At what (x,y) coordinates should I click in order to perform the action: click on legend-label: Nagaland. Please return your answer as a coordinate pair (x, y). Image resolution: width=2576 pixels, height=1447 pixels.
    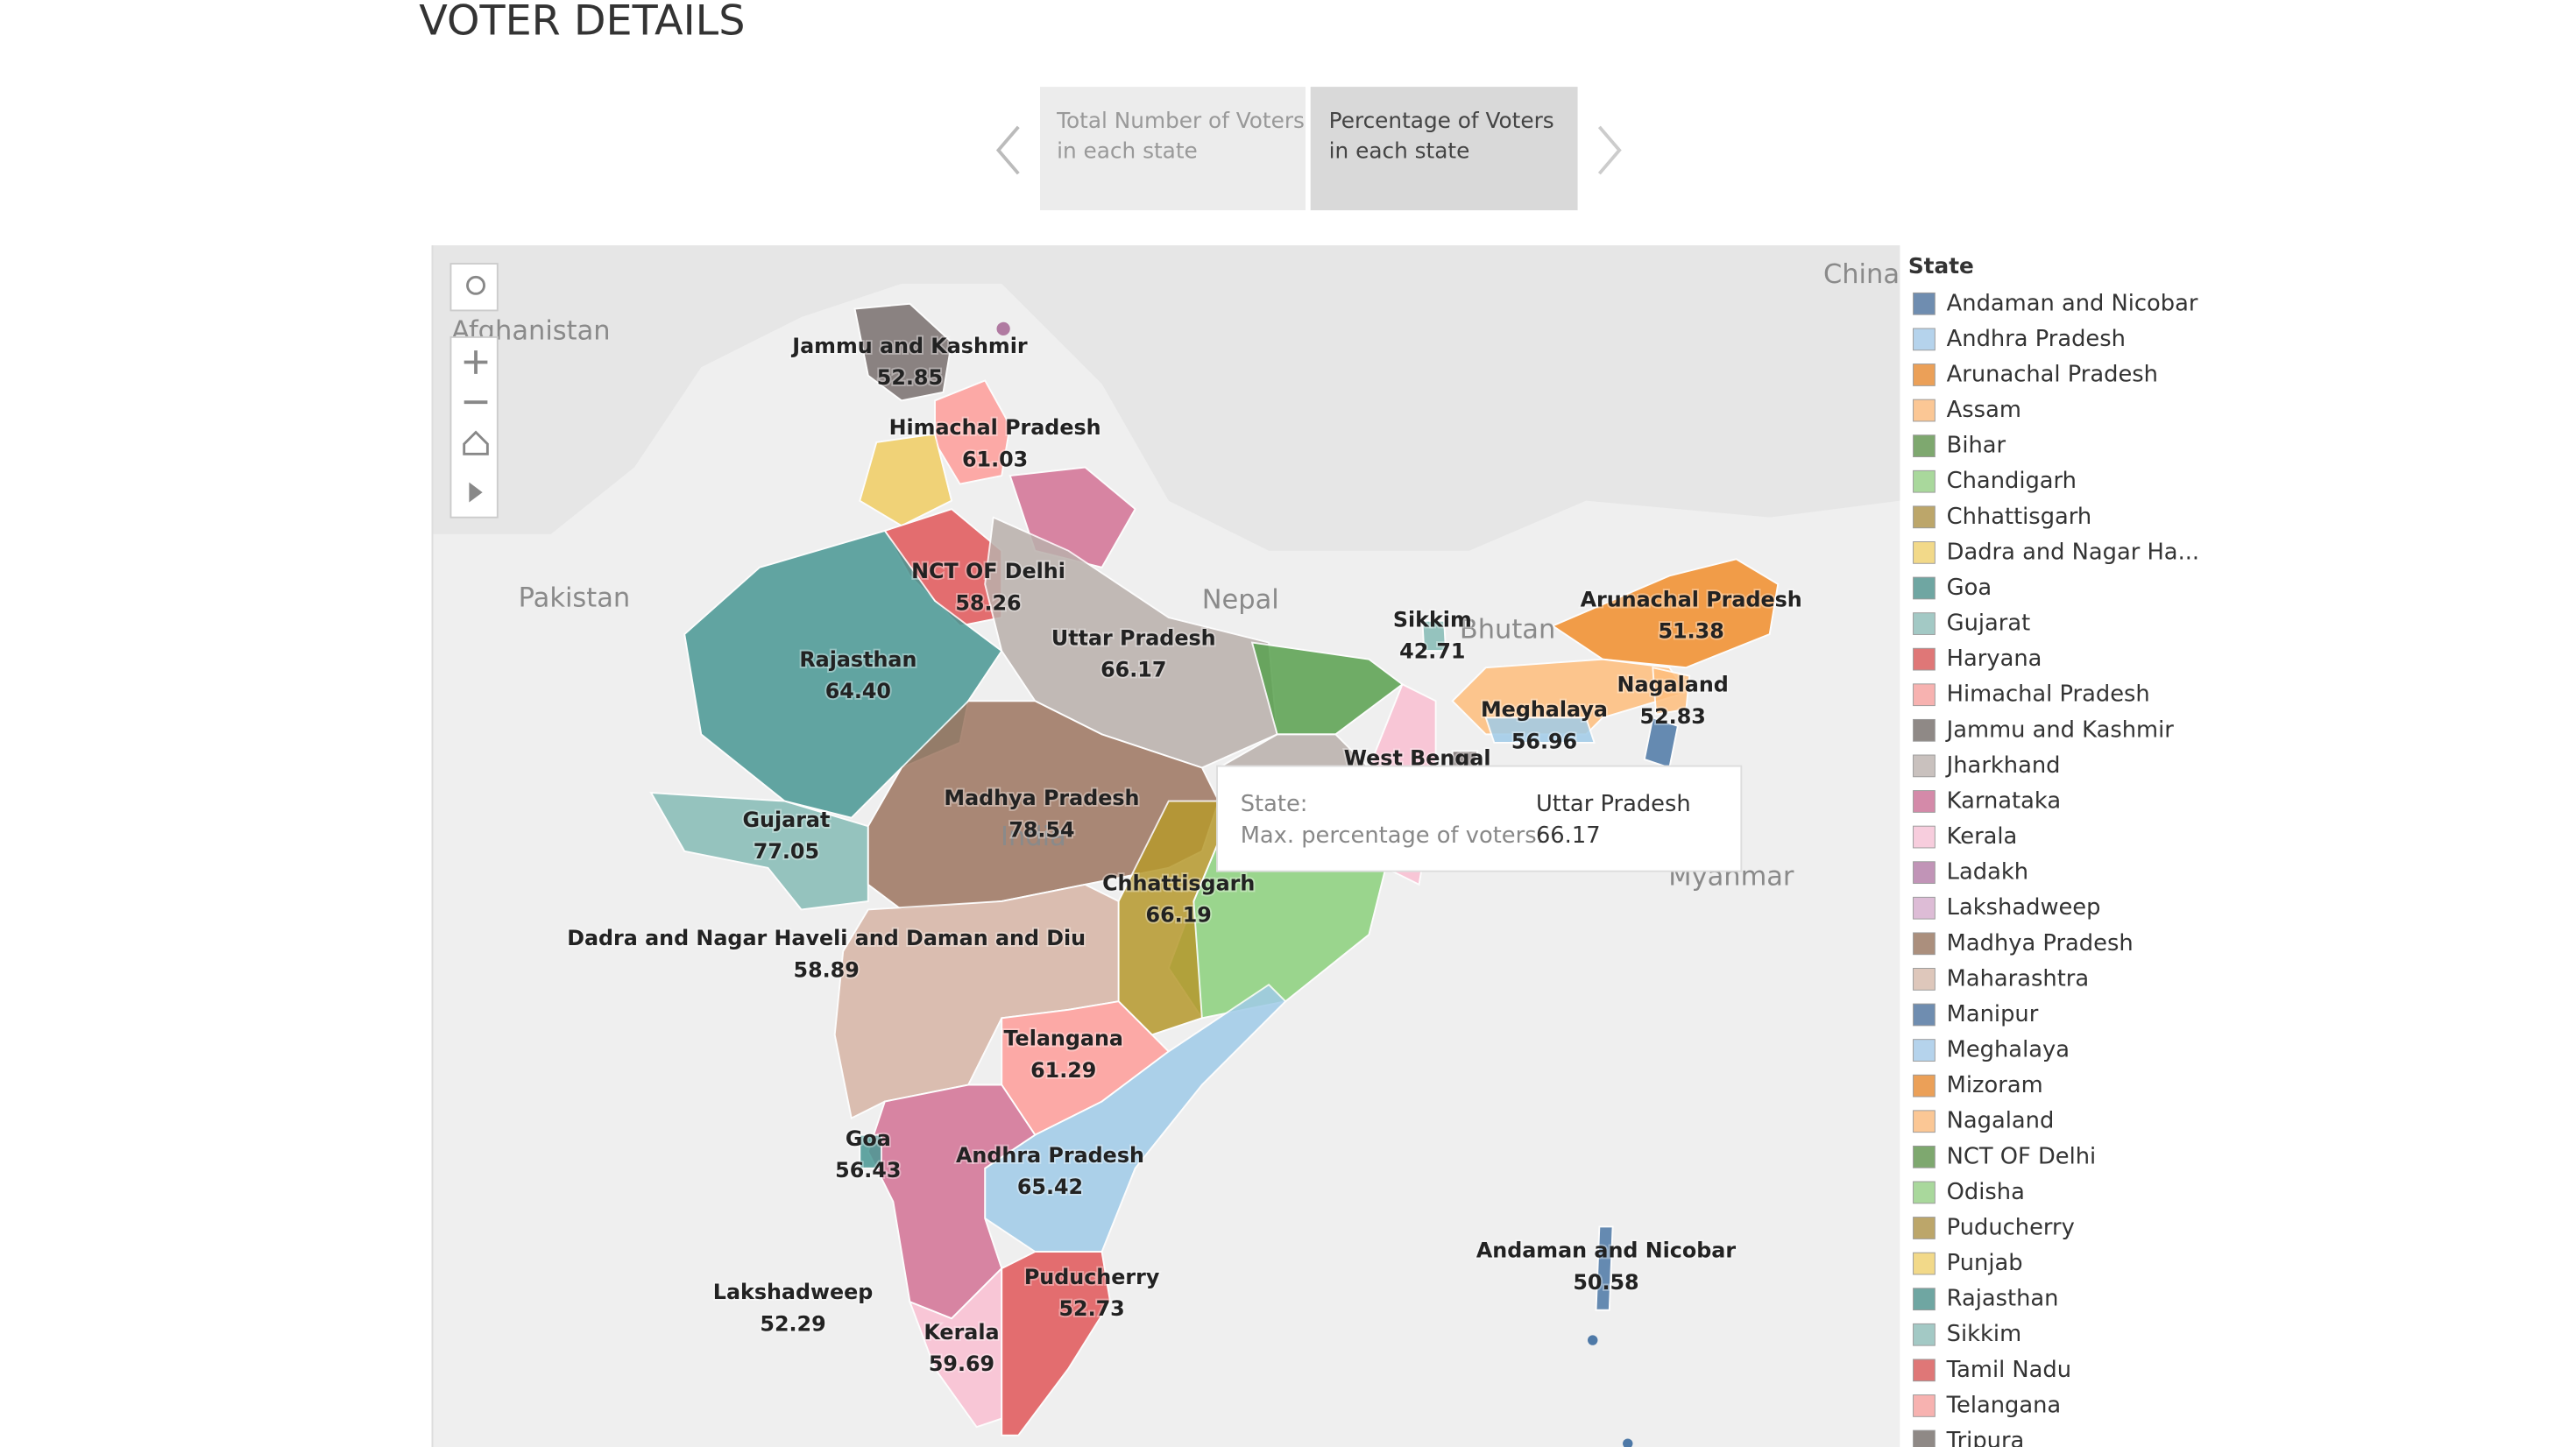
    Looking at the image, I should click on (2001, 1121).